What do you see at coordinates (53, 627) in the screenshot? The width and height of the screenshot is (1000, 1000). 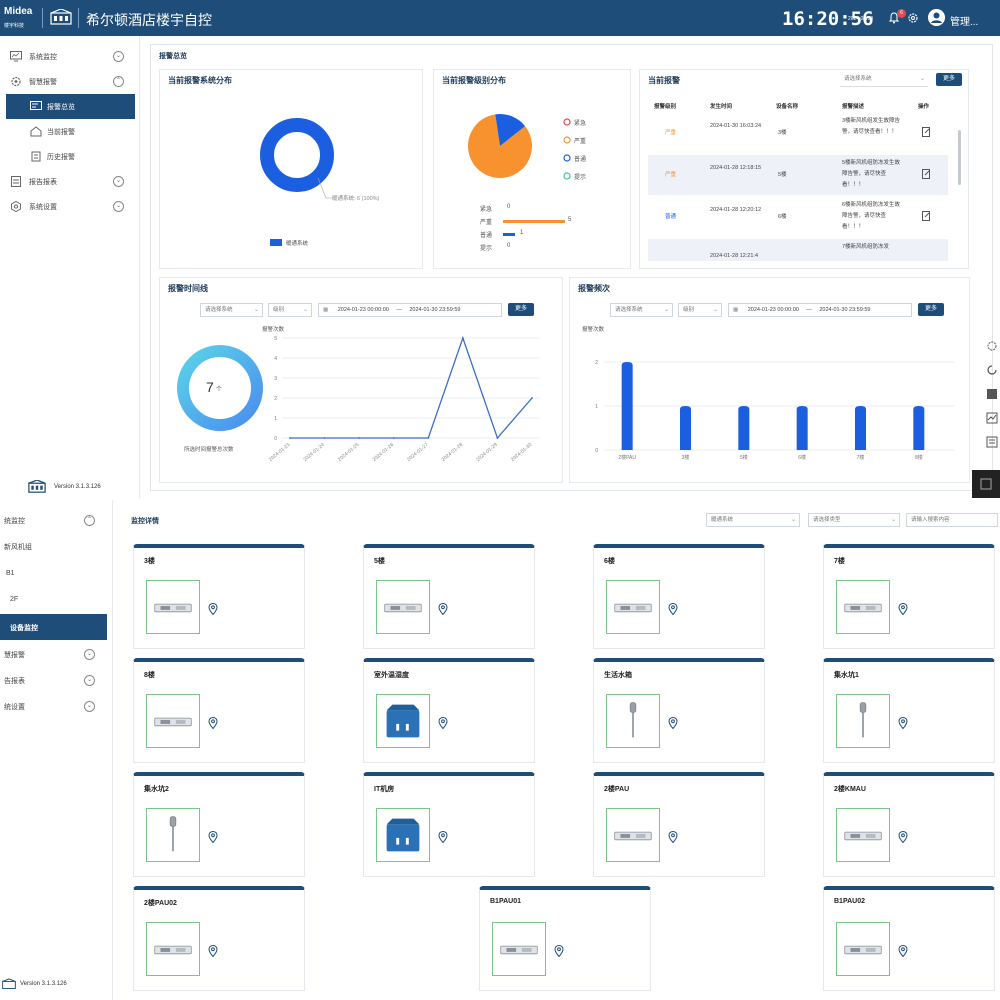 I see `sidebar-item-device-monitor: 设备监控` at bounding box center [53, 627].